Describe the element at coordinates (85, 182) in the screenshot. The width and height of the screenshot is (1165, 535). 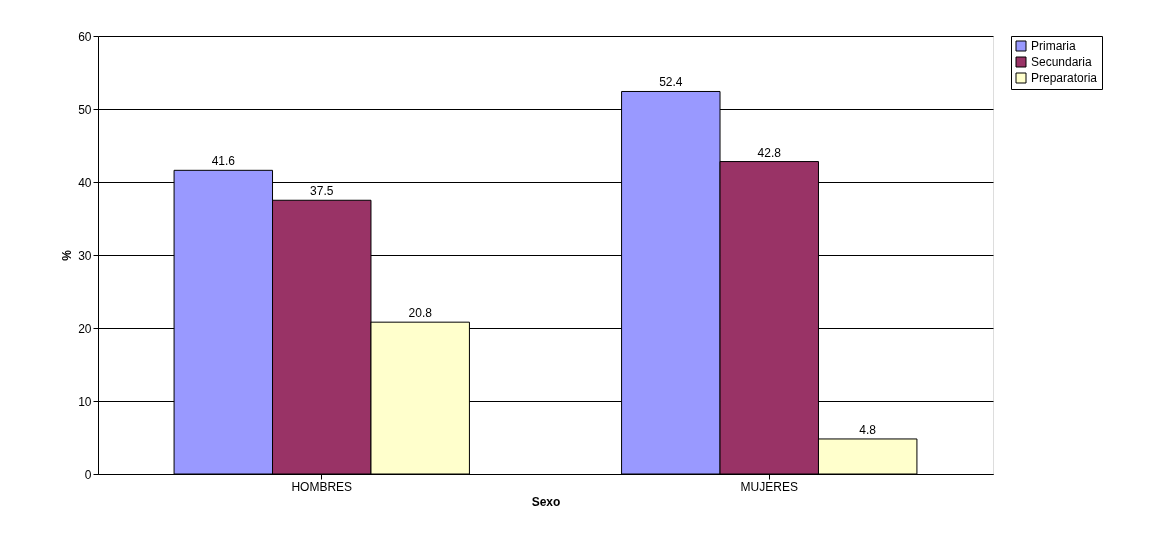
I see `y-tick-label: 40` at that location.